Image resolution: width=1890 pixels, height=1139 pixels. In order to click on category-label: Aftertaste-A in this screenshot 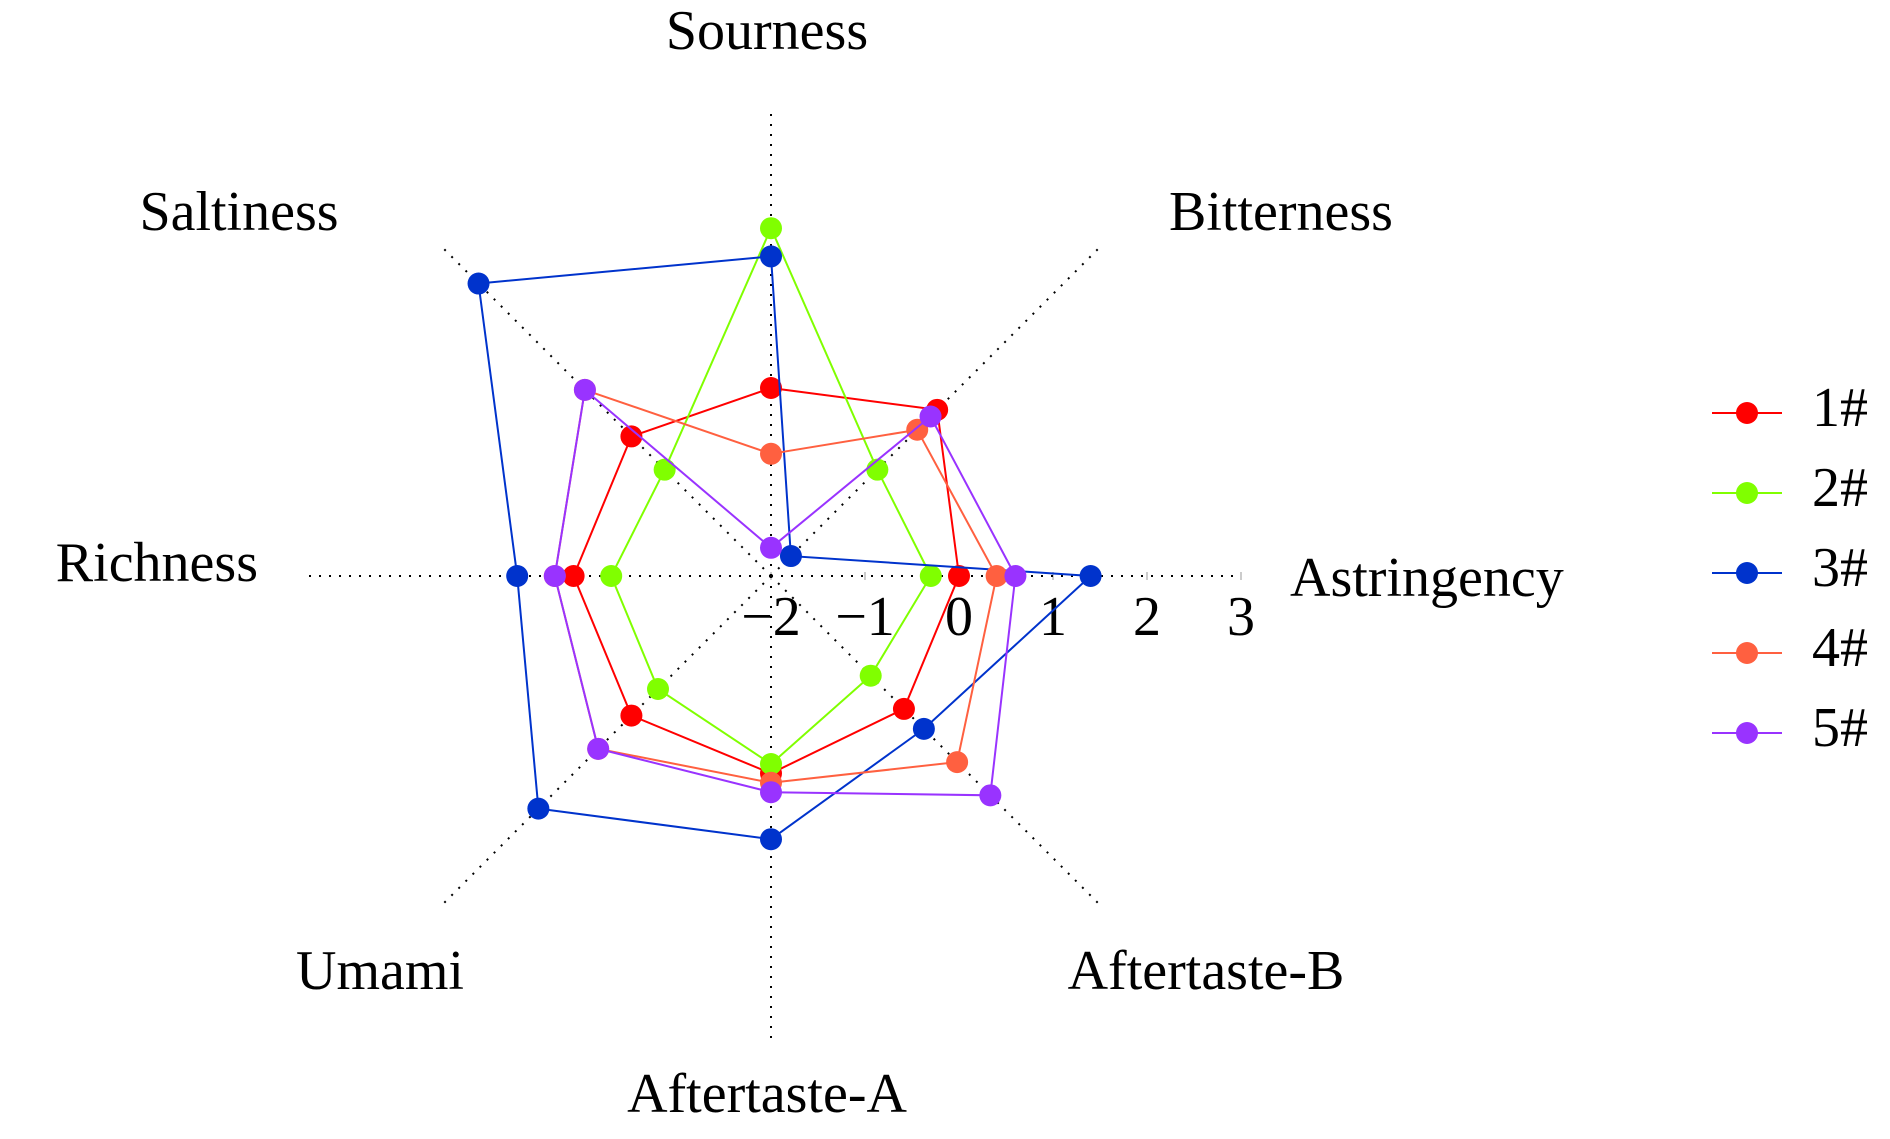, I will do `click(767, 1094)`.